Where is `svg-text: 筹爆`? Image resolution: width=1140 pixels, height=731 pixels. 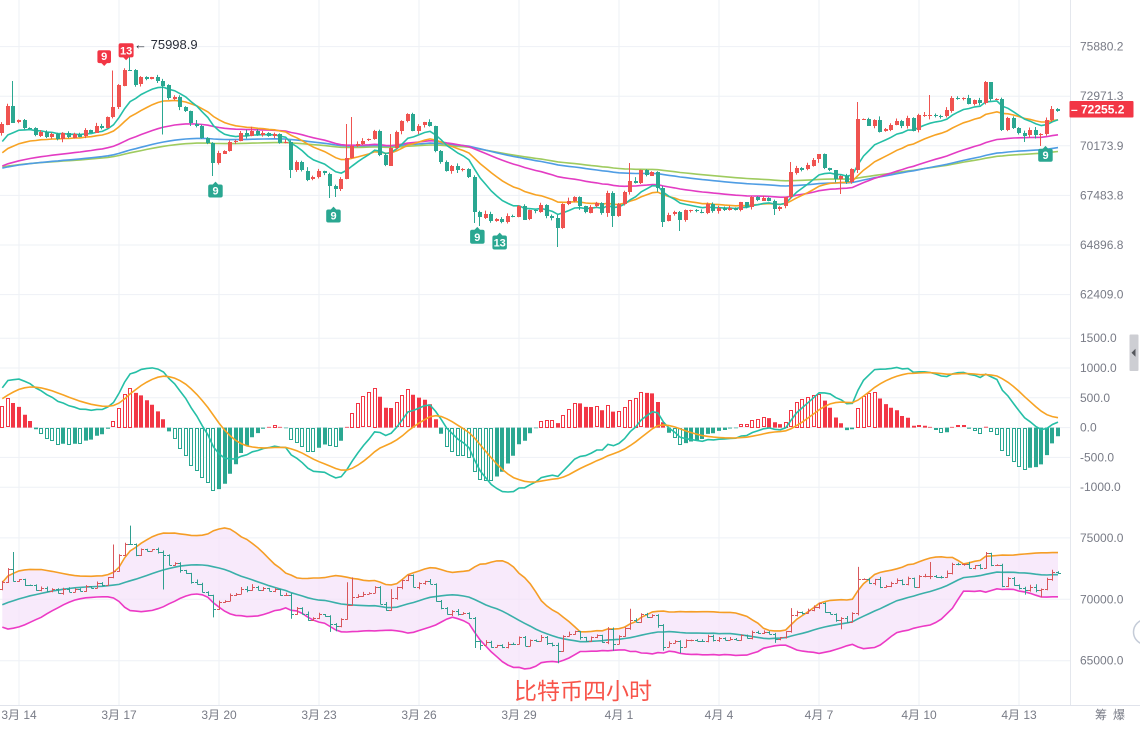
svg-text: 筹爆 is located at coordinates (1113, 715).